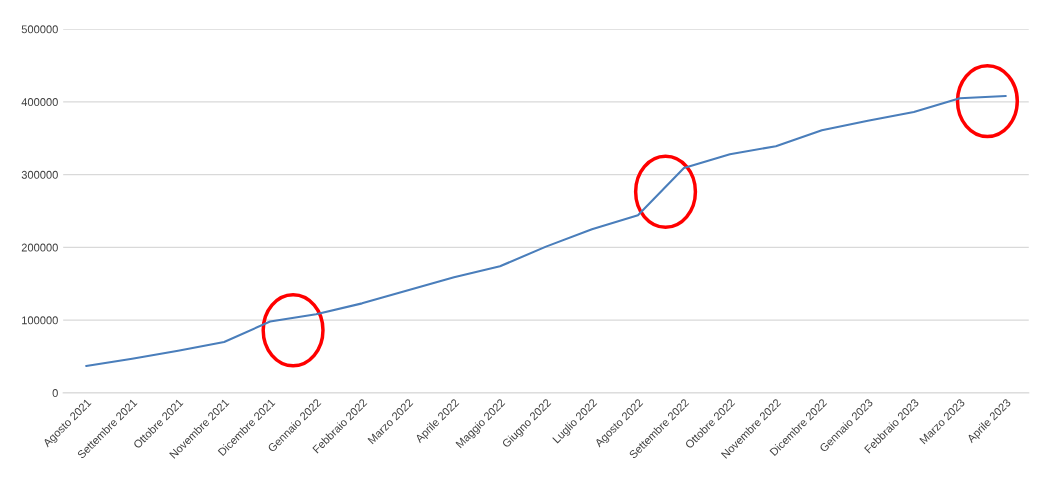 The height and width of the screenshot is (485, 1053). I want to click on y-tick-label: 200000, so click(39, 247).